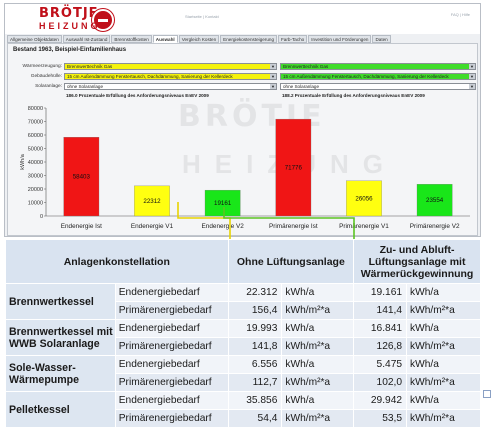 The height and width of the screenshot is (428, 492). I want to click on y-tick-label: 40000, so click(35, 163).